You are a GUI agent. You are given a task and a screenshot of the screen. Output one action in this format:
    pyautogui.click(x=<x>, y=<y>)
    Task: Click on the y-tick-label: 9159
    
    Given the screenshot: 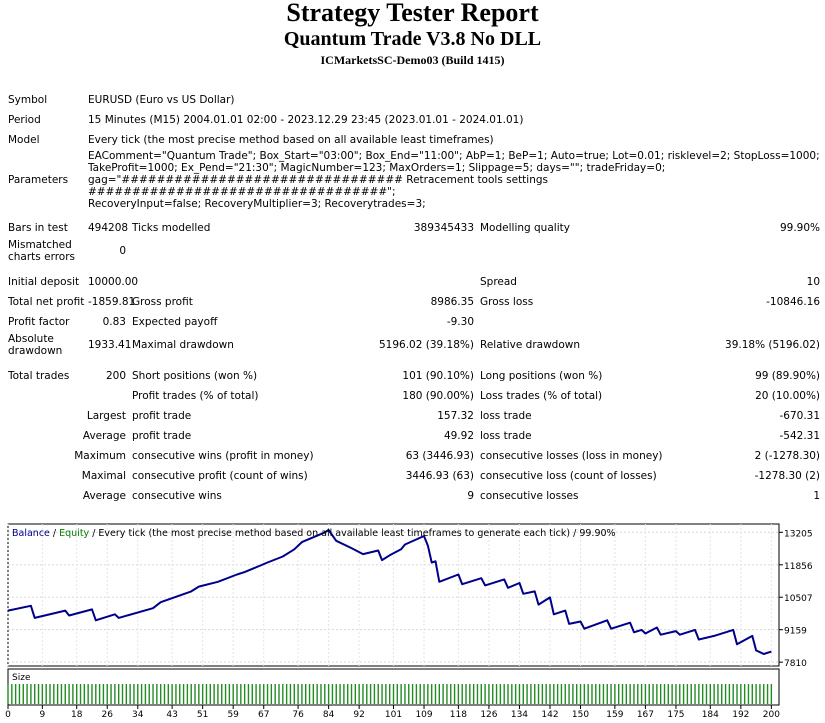 What is the action you would take?
    pyautogui.click(x=795, y=632)
    